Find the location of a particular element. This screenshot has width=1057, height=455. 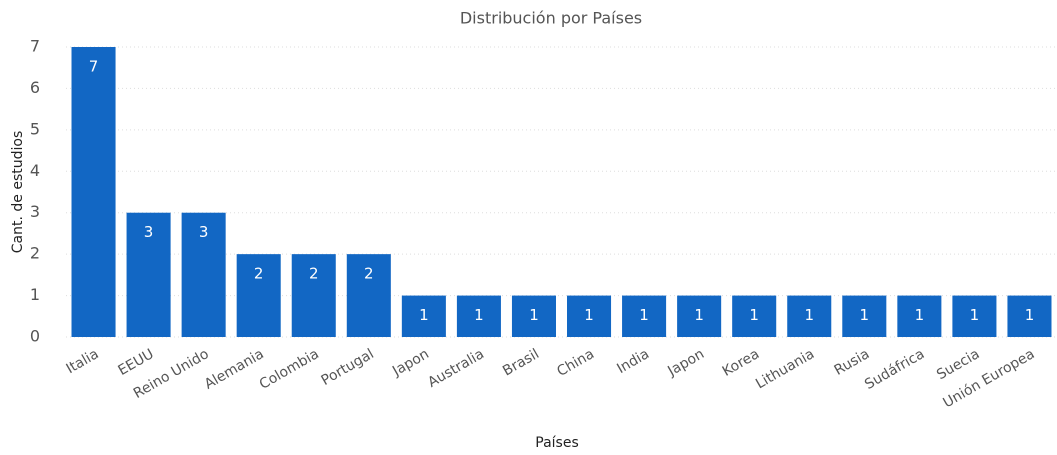

x-tick-label: Sudáfrica is located at coordinates (894, 369).